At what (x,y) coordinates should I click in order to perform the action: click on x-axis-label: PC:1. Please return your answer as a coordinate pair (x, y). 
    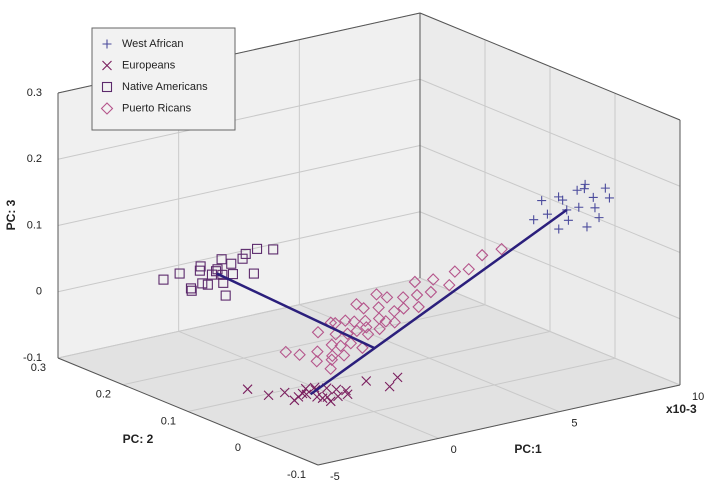
    Looking at the image, I should click on (528, 449).